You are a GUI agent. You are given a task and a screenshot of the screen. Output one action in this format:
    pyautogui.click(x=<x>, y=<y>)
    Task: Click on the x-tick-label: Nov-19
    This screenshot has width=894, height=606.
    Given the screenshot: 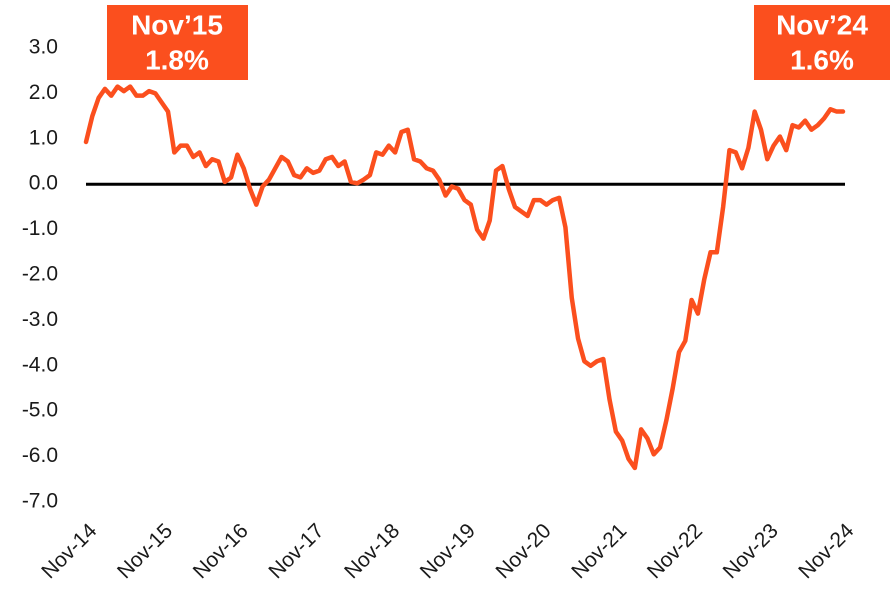 What is the action you would take?
    pyautogui.click(x=448, y=551)
    